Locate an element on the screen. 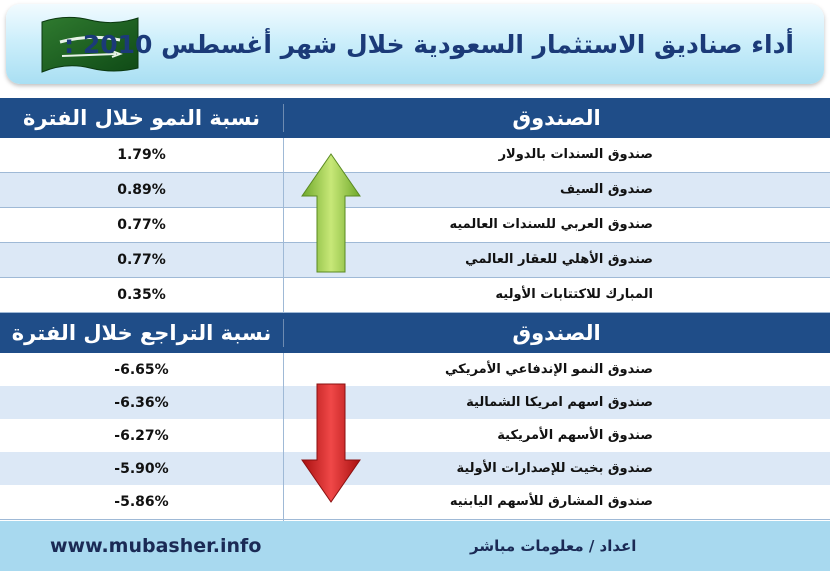 The height and width of the screenshot is (571, 830). fund-name: صندوق المشارق للأسهم اليابنيه is located at coordinates (551, 501).